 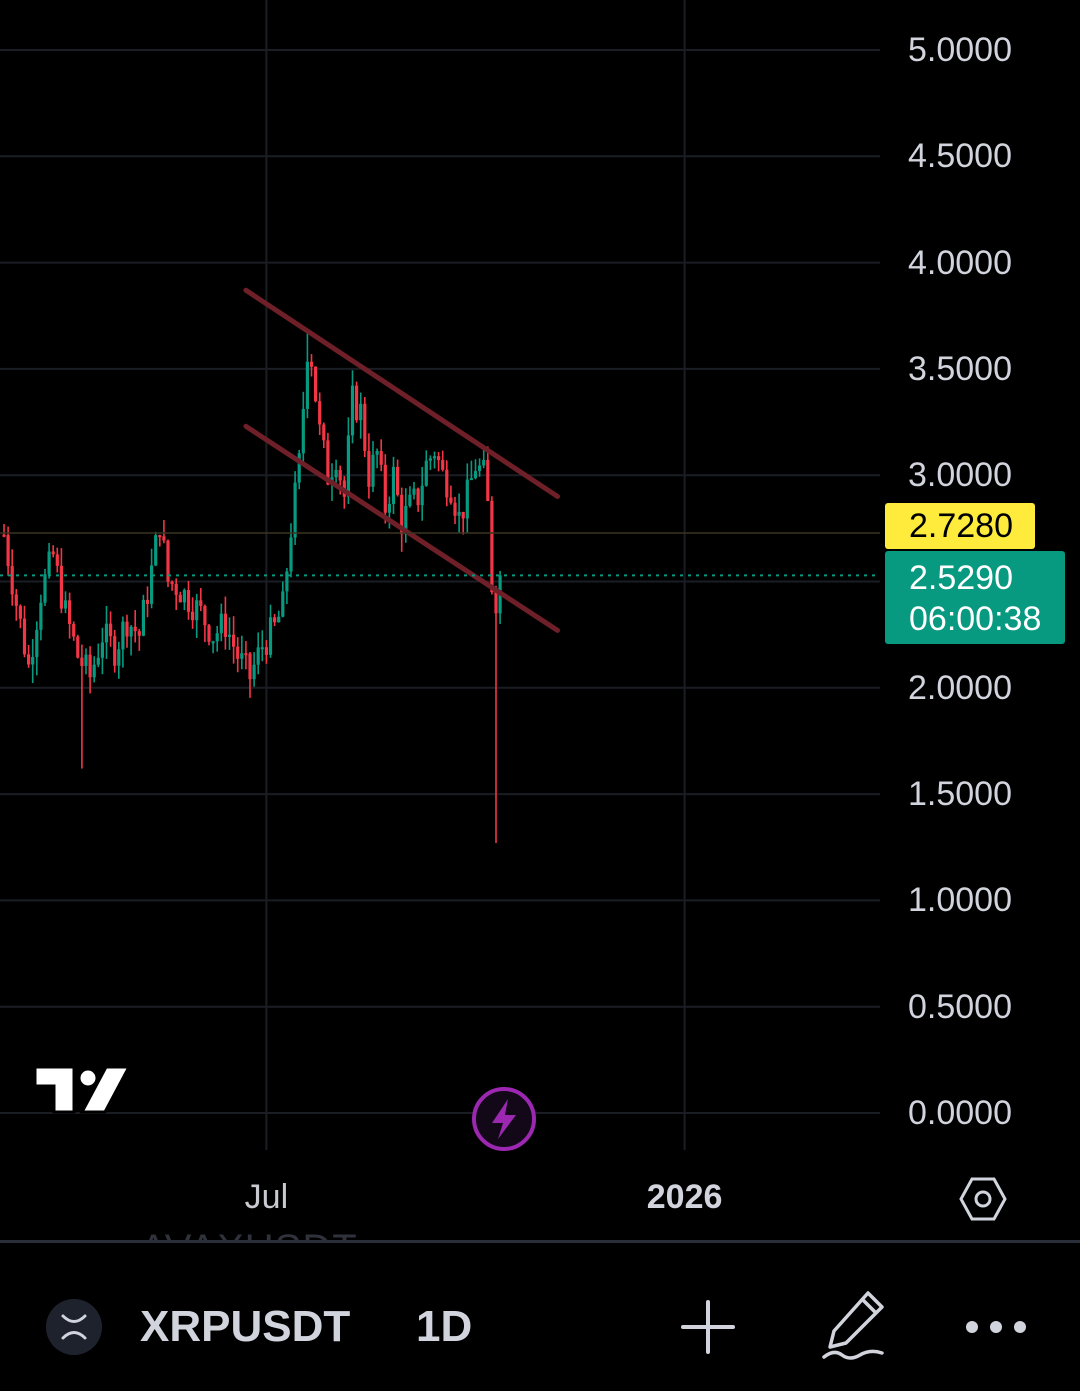 I want to click on prev-close-label: 2.7280, so click(x=960, y=526).